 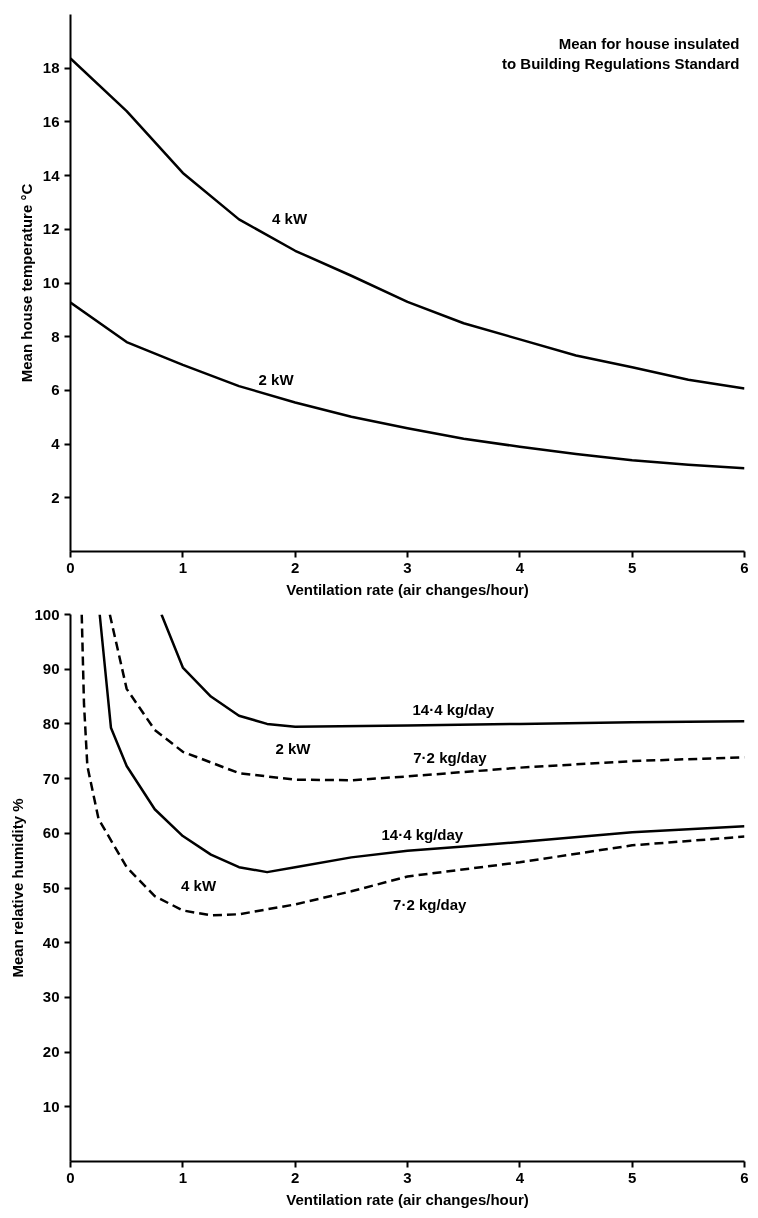 I want to click on y-tick-label: 14, so click(x=51, y=175).